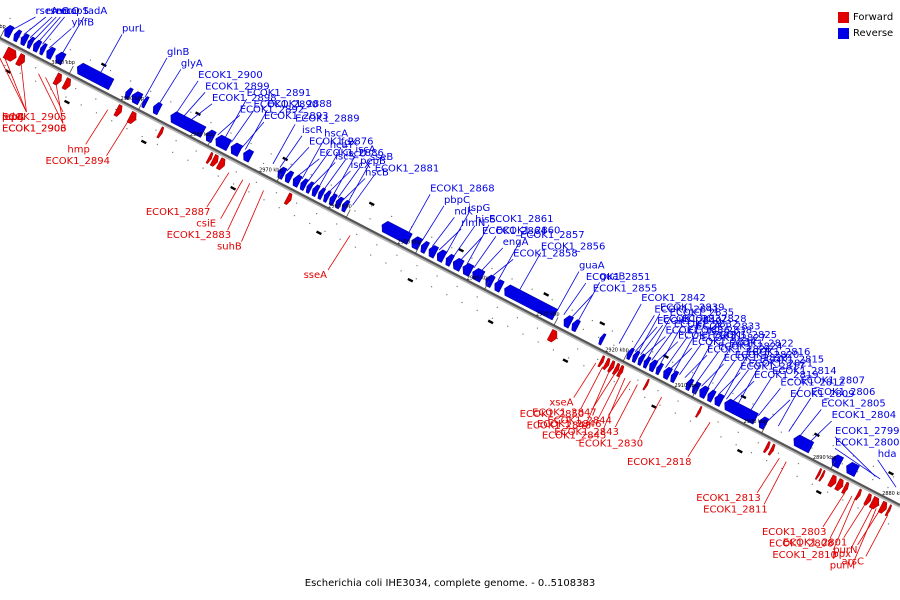 The width and height of the screenshot is (900, 600). I want to click on gene-label: pepB, so click(373, 161).